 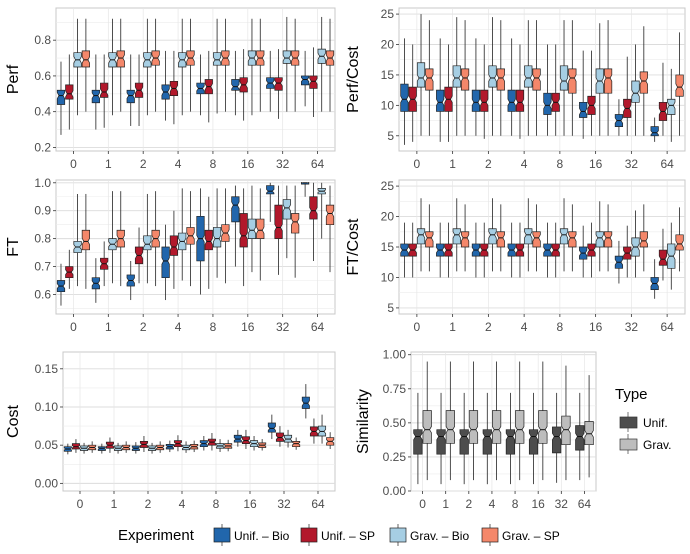 I want to click on panel-perfcost: 5 10 15 20 25 0 1 2 4 8 16 32 64 Perf/Cost, so click(x=515, y=89).